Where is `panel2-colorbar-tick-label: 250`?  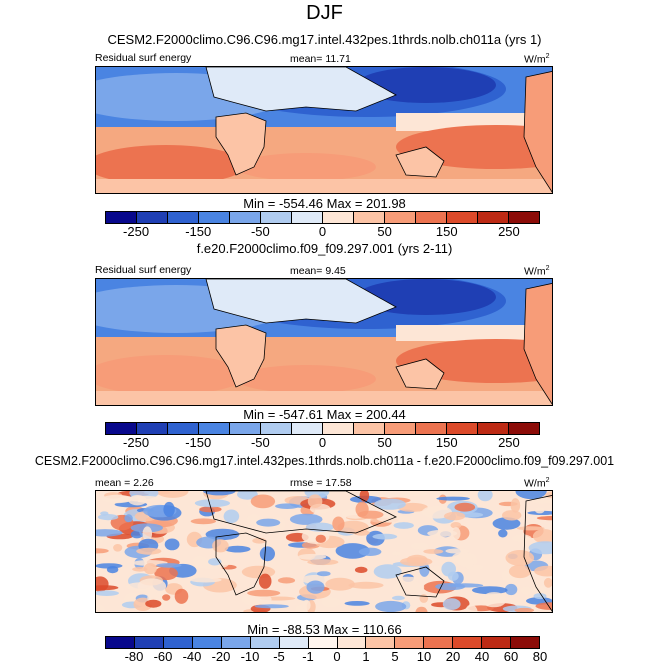
panel2-colorbar-tick-label: 250 is located at coordinates (509, 442).